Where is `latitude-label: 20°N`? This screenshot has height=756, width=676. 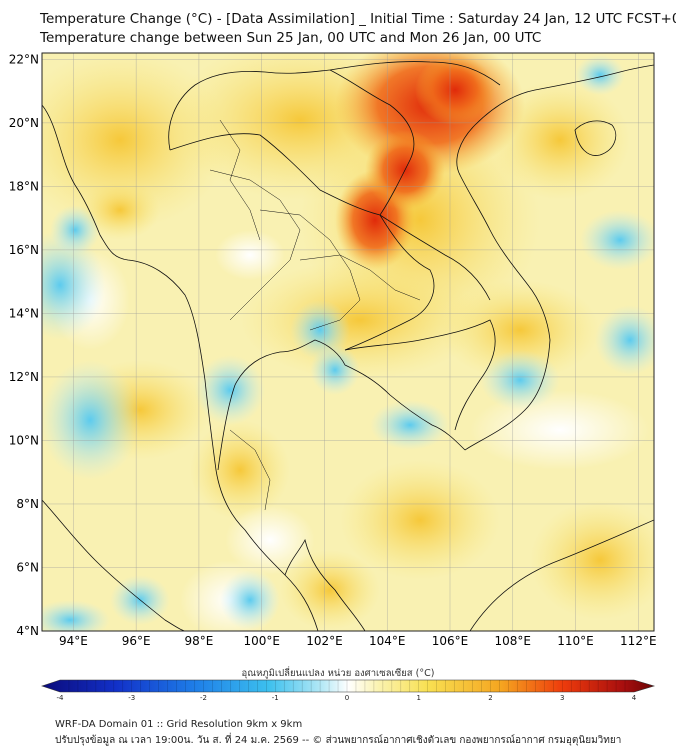 latitude-label: 20°N is located at coordinates (24, 123).